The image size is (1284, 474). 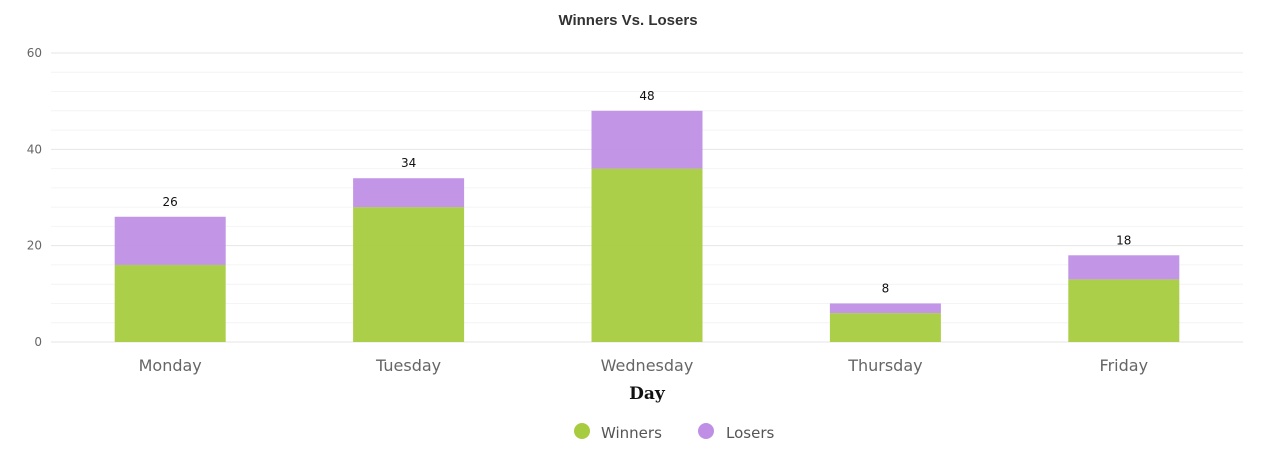 I want to click on x-tick-label: Thursday, so click(x=884, y=365).